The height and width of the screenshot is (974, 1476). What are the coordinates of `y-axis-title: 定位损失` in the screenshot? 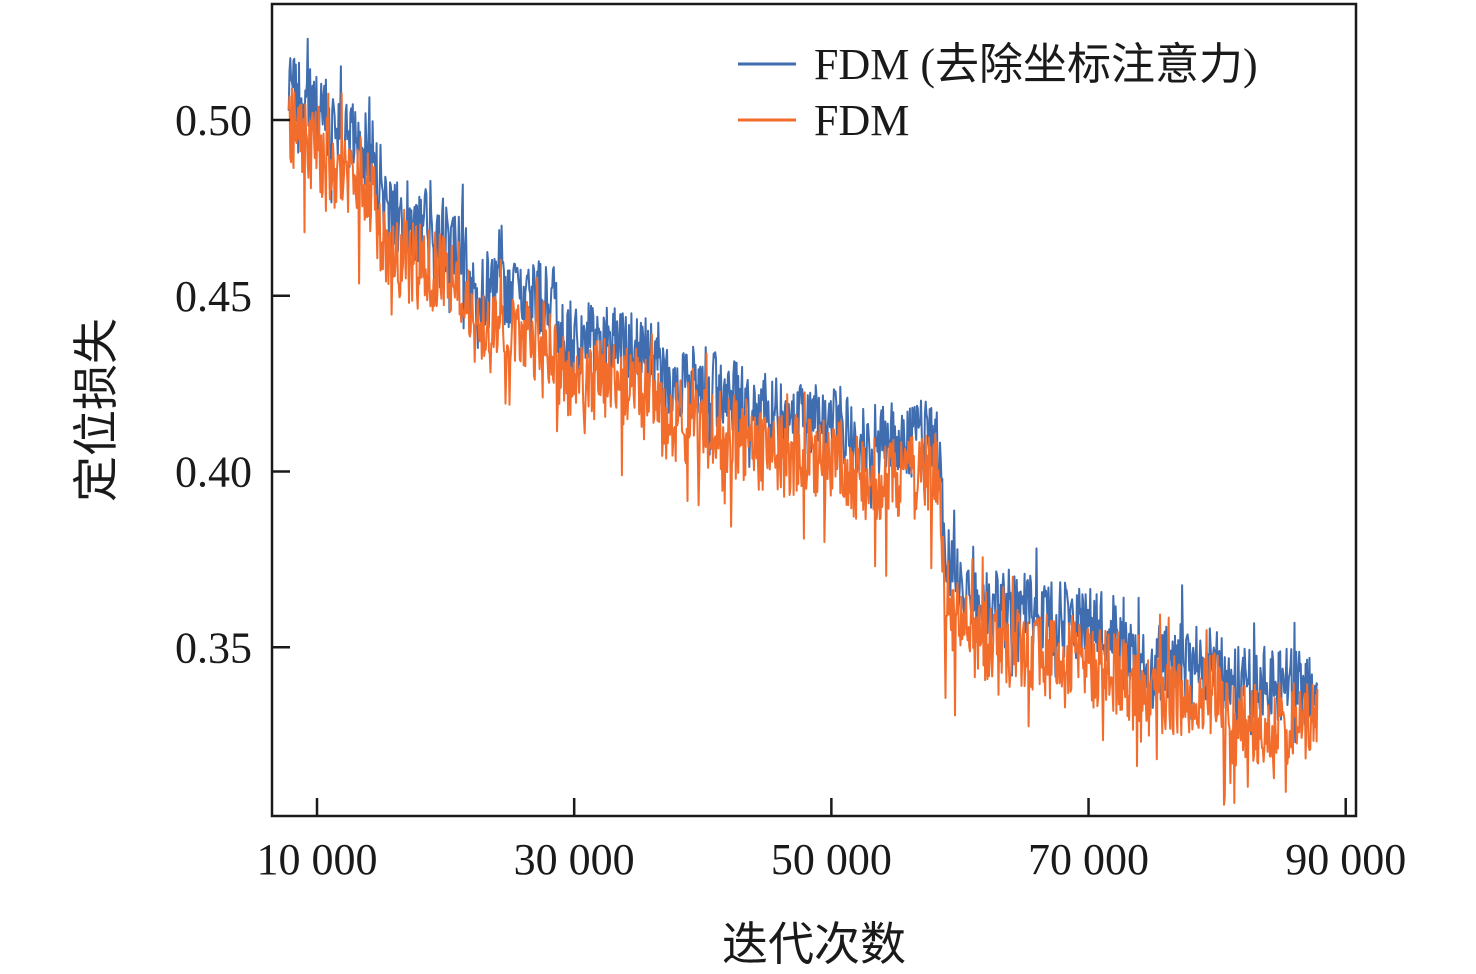 It's located at (96, 410).